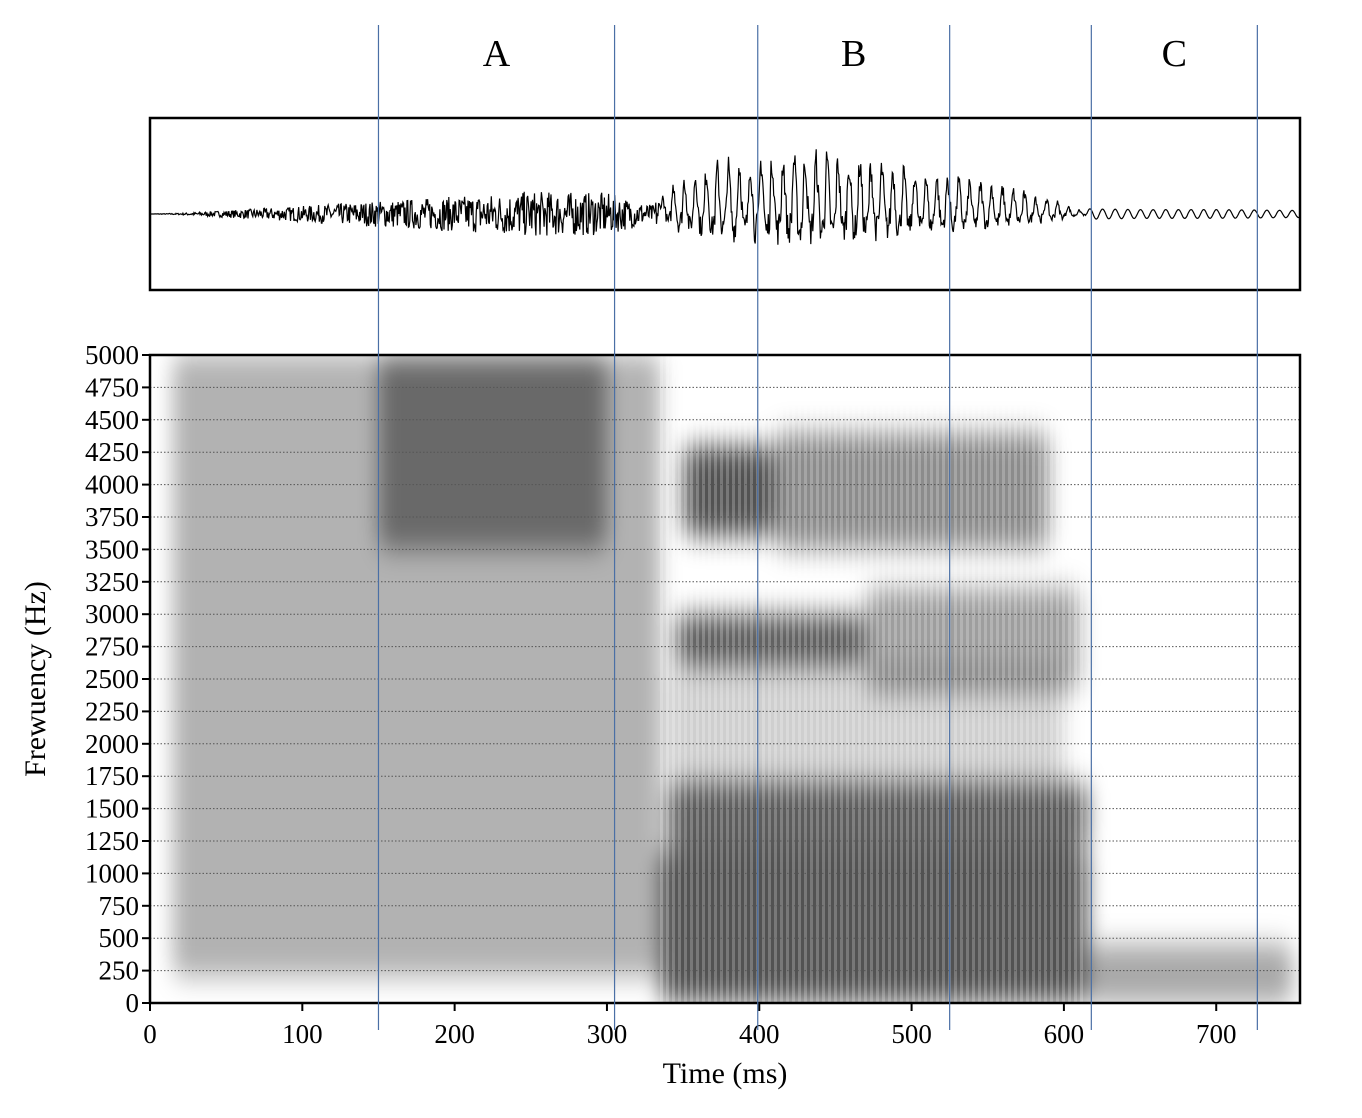 The height and width of the screenshot is (1118, 1362). What do you see at coordinates (112, 841) in the screenshot?
I see `y-tick-label: 1250` at bounding box center [112, 841].